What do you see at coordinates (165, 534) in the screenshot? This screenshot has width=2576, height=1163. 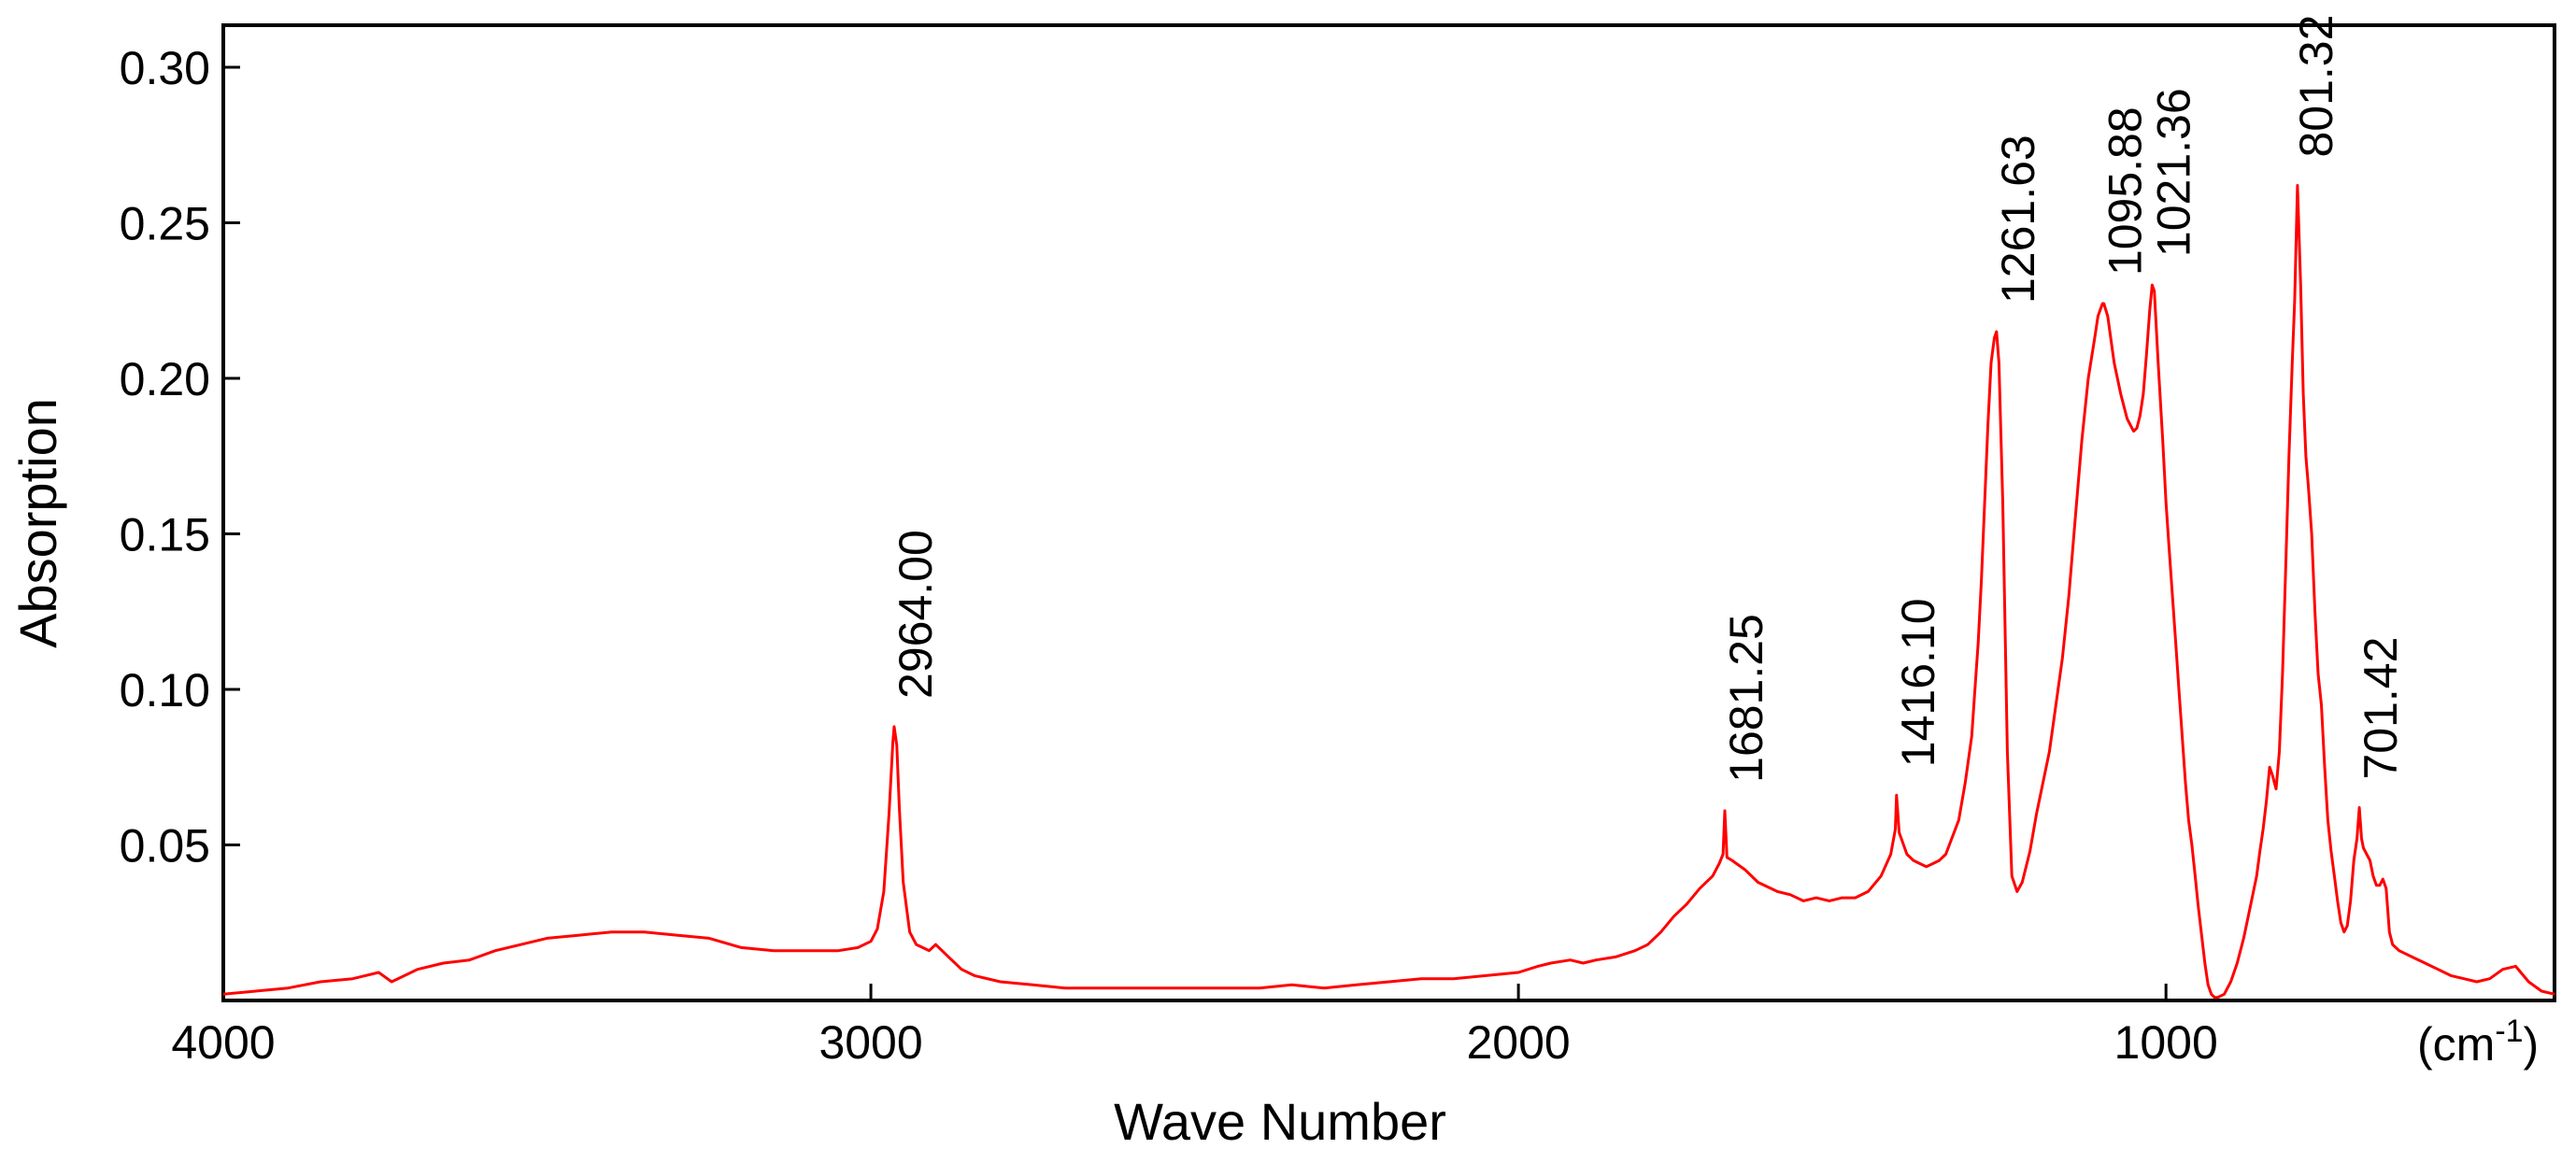 I see `y-tick-label: 0.15` at bounding box center [165, 534].